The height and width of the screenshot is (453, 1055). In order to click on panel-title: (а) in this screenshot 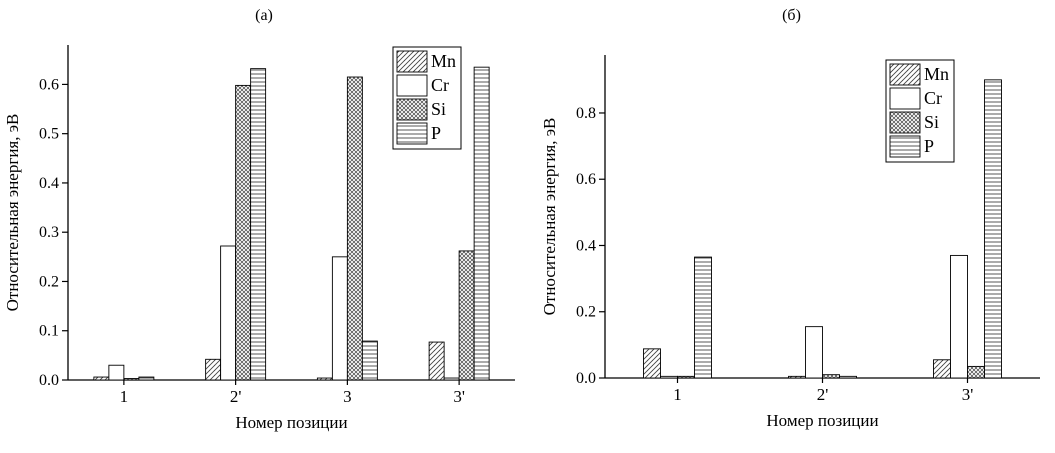, I will do `click(264, 15)`.